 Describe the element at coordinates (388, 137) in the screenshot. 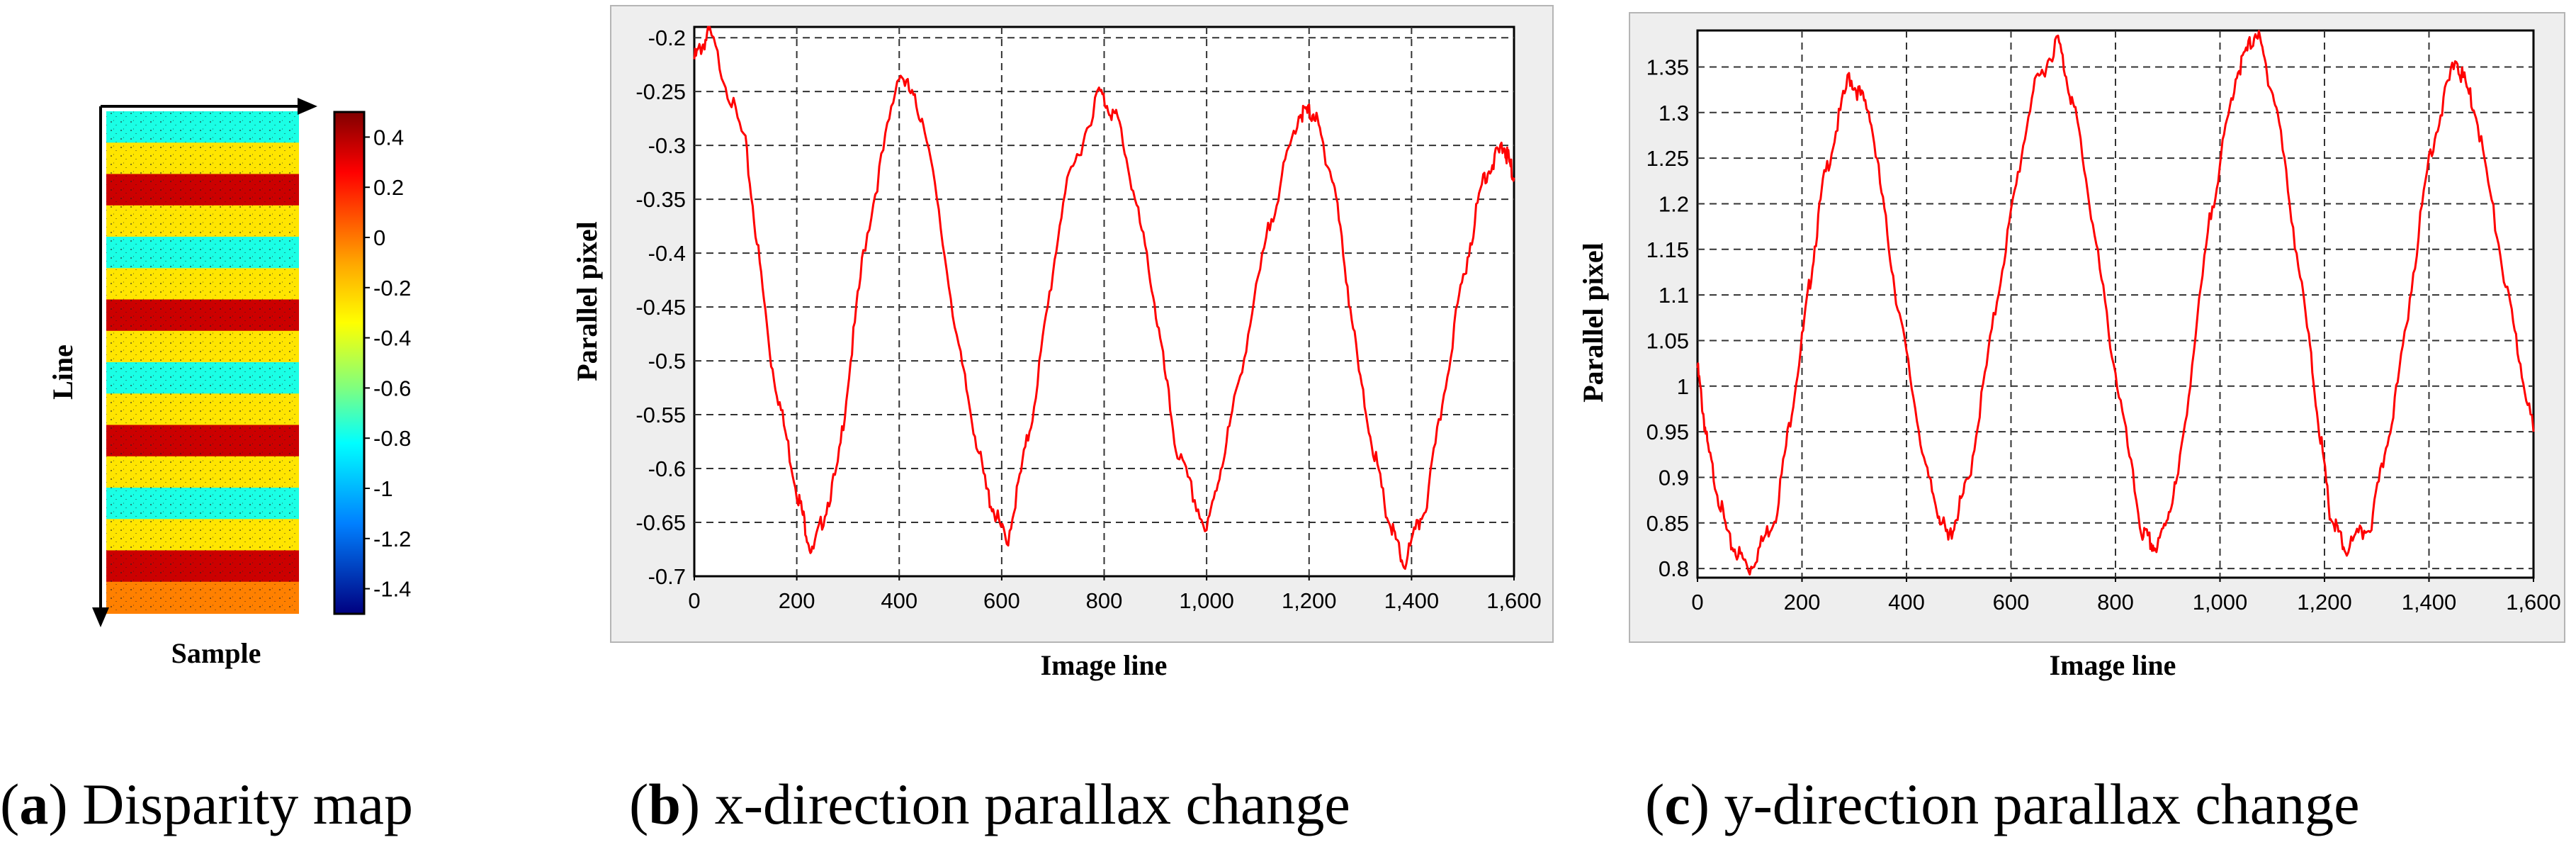

I see `colorbar-tick-label: 0.4` at that location.